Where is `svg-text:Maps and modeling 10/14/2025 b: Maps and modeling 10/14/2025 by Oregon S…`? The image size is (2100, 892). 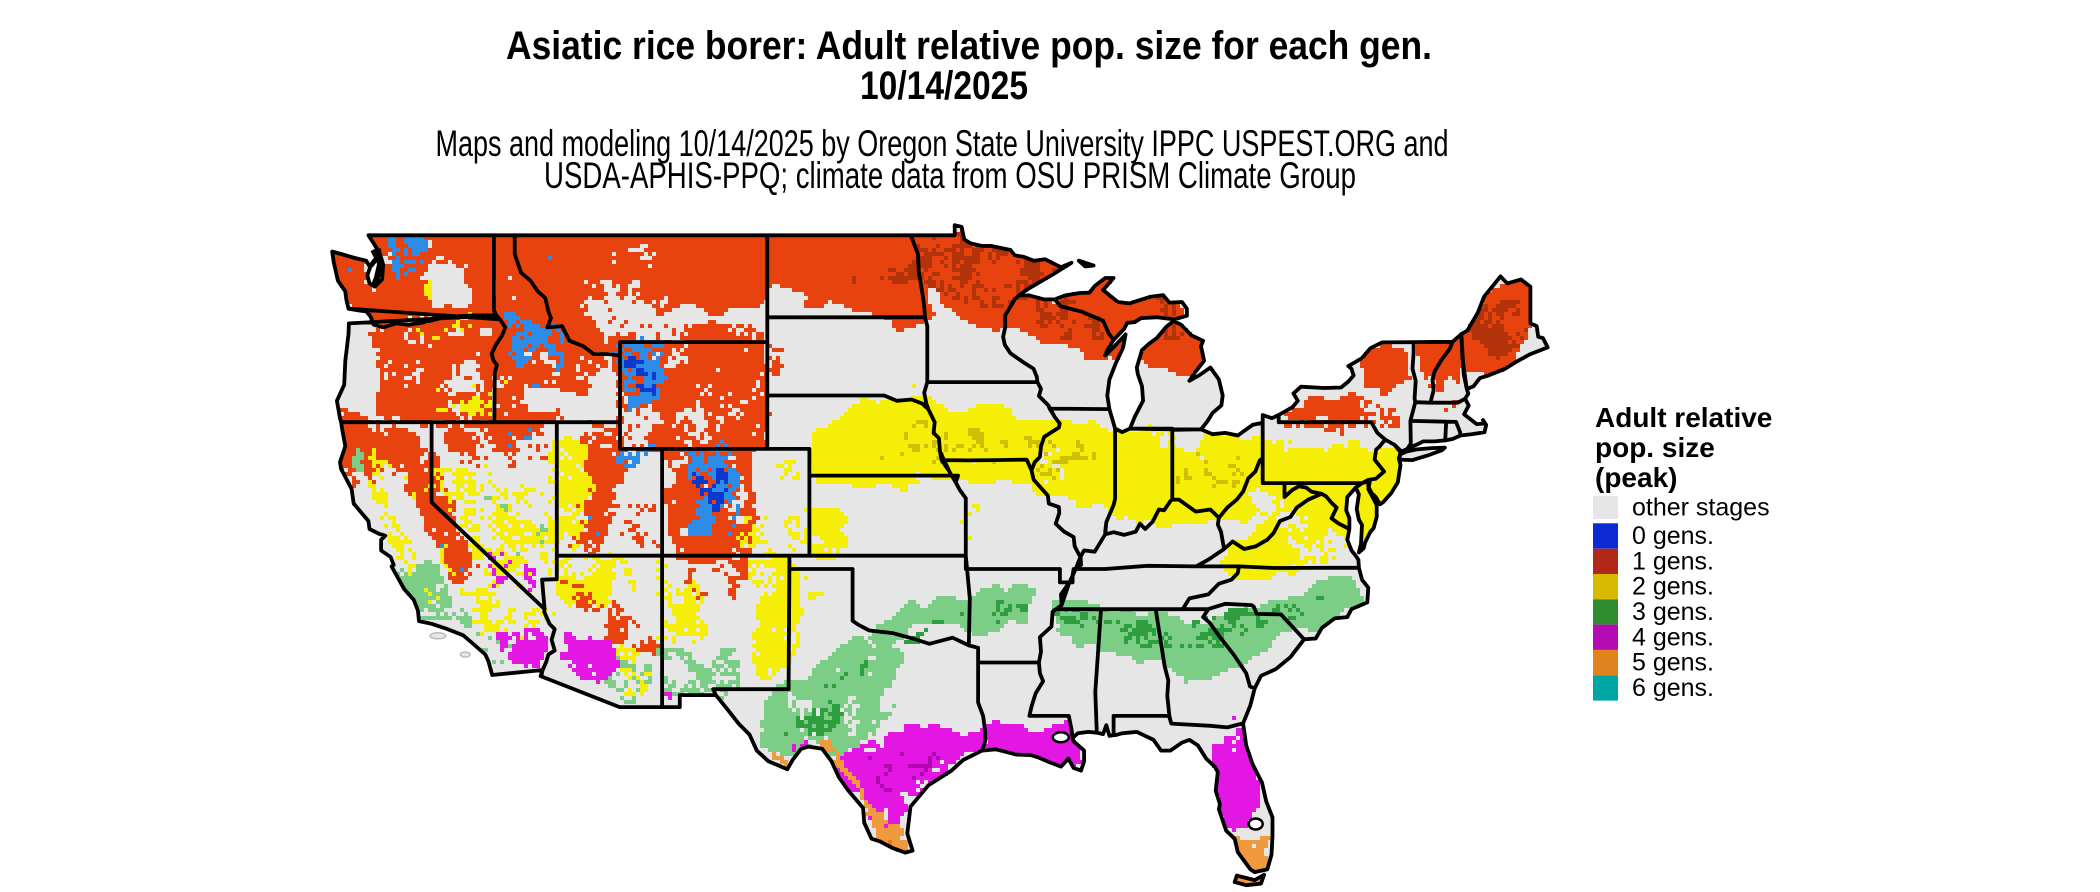 svg-text:Maps and modeling 10/14/2025 b: Maps and modeling 10/14/2025 by Oregon S… is located at coordinates (942, 143).